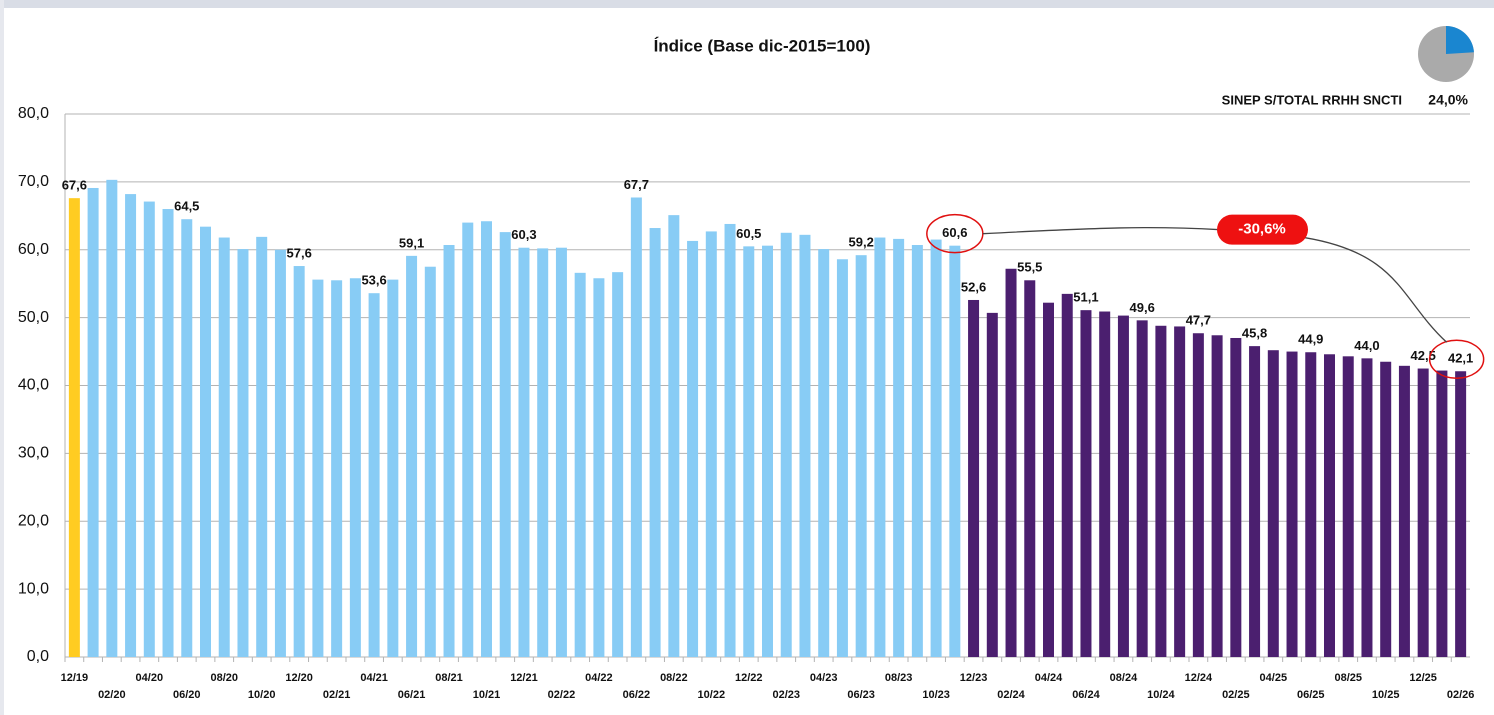  Describe the element at coordinates (112, 695) in the screenshot. I see `x-tick-label: 02/20` at that location.